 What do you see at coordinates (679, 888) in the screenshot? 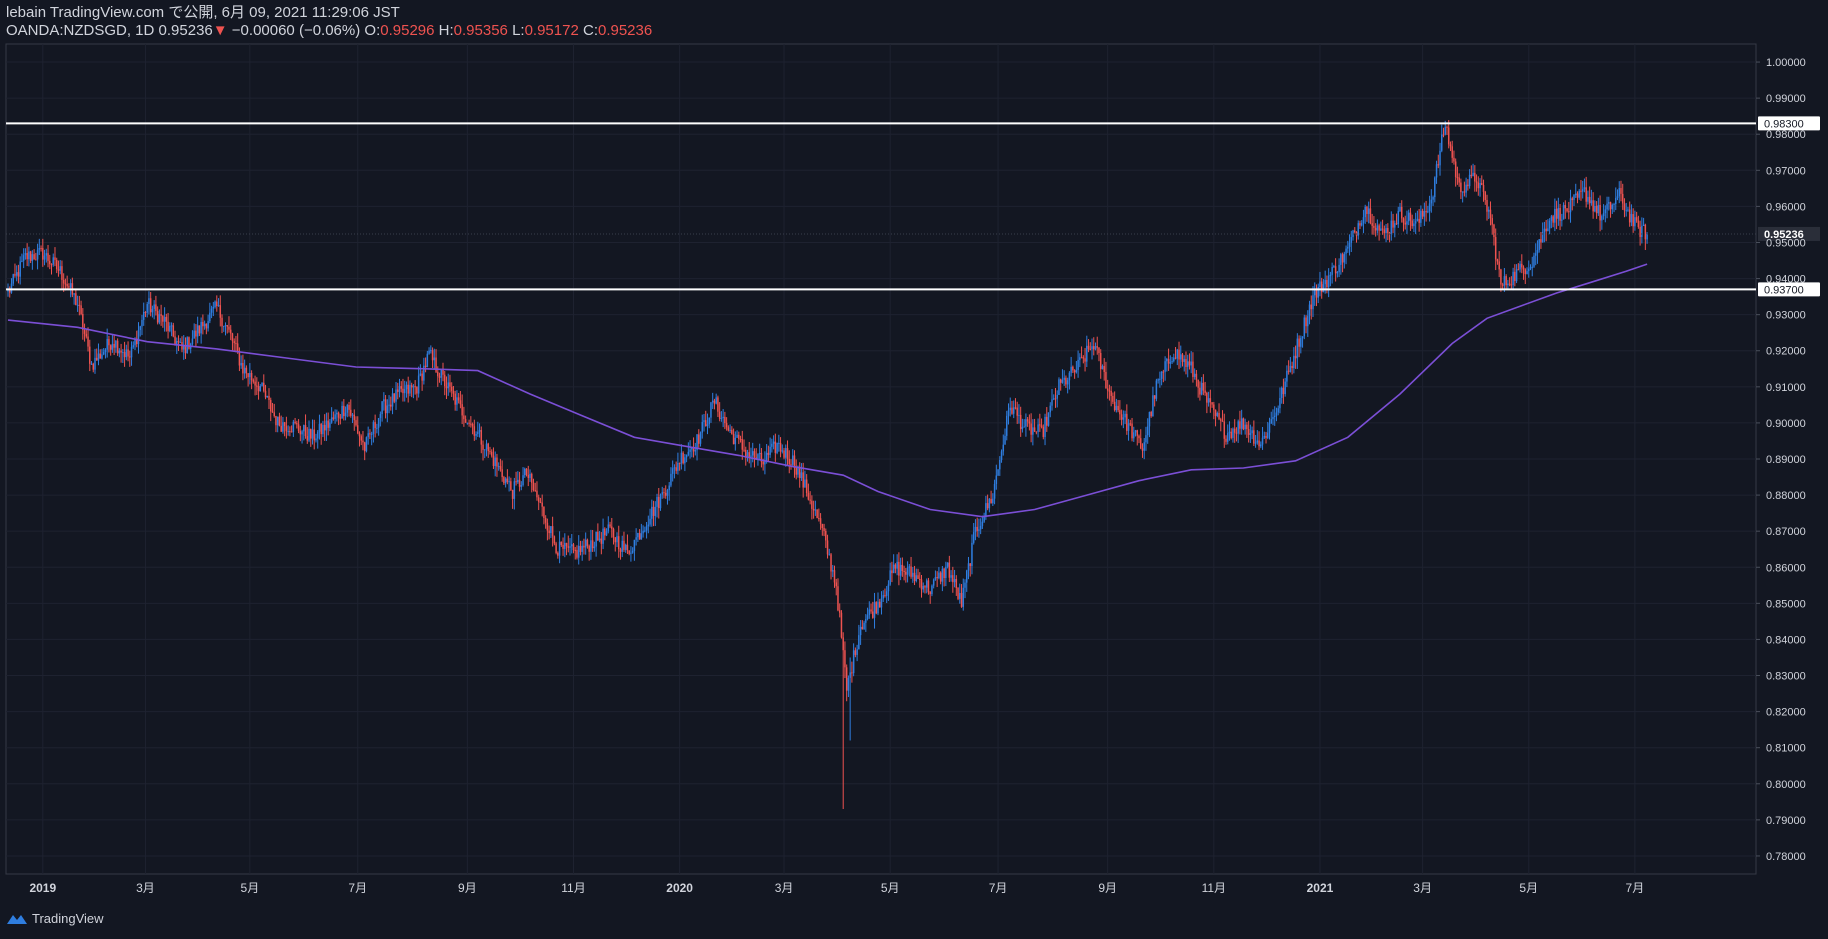
I see `time-tick-label: 2020` at bounding box center [679, 888].